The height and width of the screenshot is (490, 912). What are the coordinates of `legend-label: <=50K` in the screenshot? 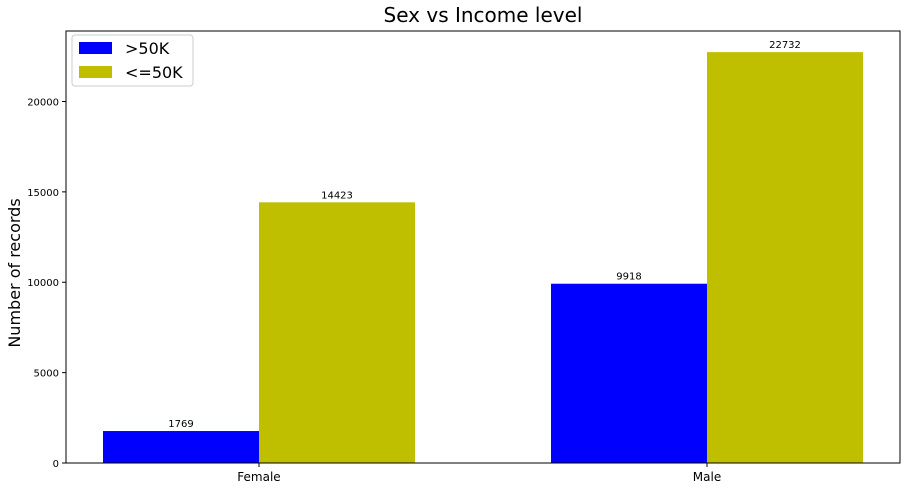 It's located at (154, 72).